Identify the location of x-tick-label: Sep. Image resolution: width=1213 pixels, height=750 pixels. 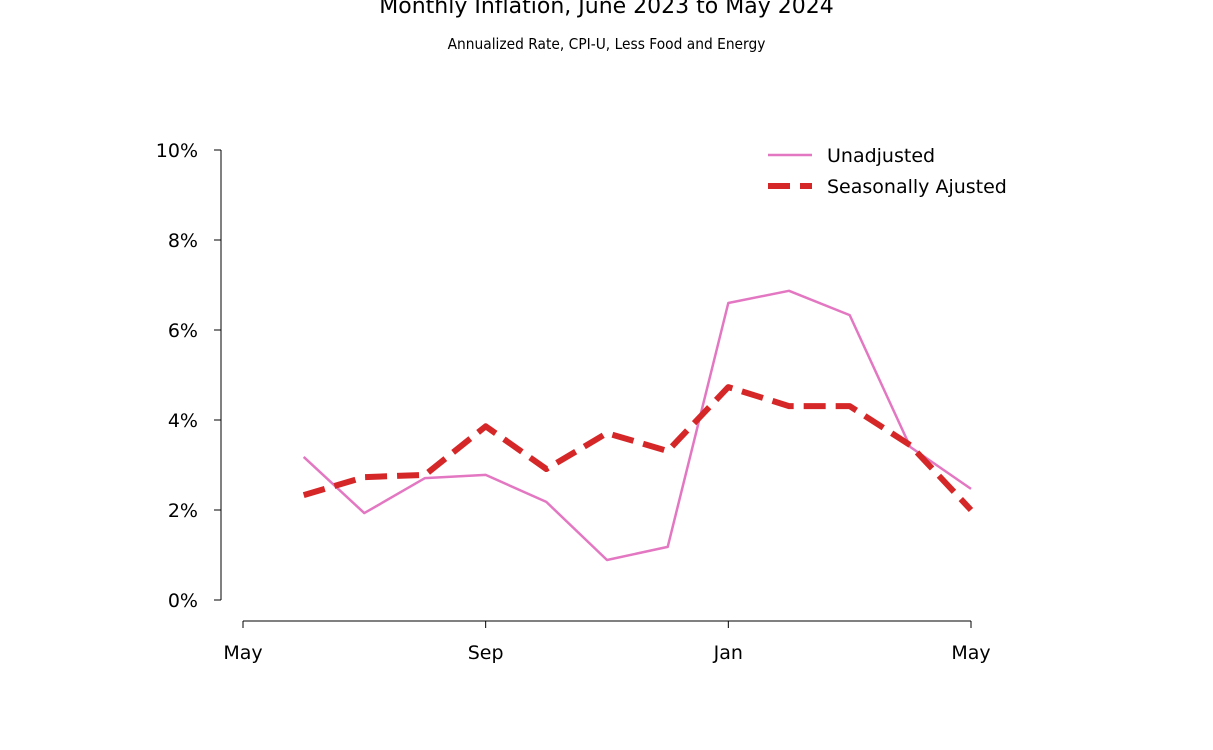
(486, 653).